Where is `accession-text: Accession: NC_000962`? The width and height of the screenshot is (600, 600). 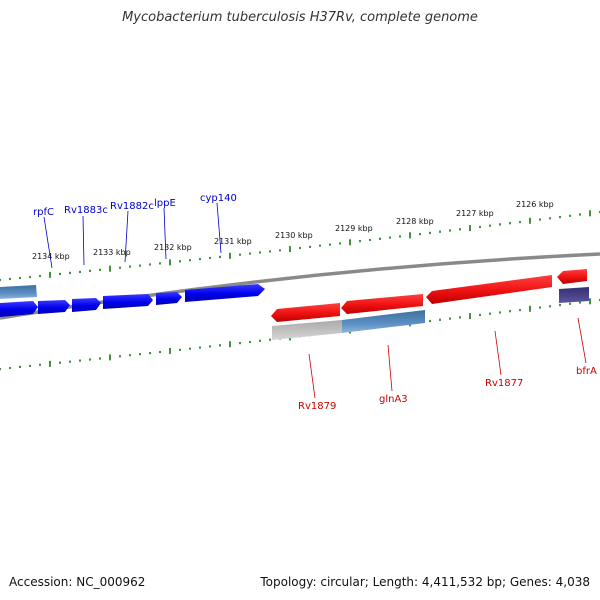
accession-text: Accession: NC_000962 is located at coordinates (77, 582).